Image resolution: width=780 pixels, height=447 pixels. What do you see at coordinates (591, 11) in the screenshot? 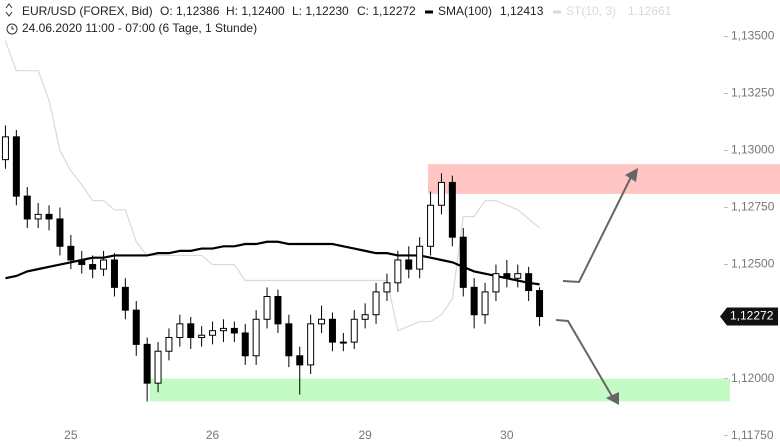
I see `legend-label: ST(10, 3)` at bounding box center [591, 11].